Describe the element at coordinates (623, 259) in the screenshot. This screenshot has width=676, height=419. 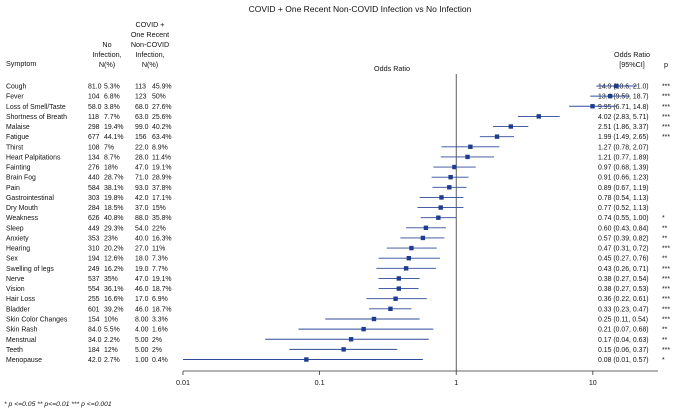
I see `odds-ratio-ci-label: 0.45 (0.27, 0.76)` at that location.